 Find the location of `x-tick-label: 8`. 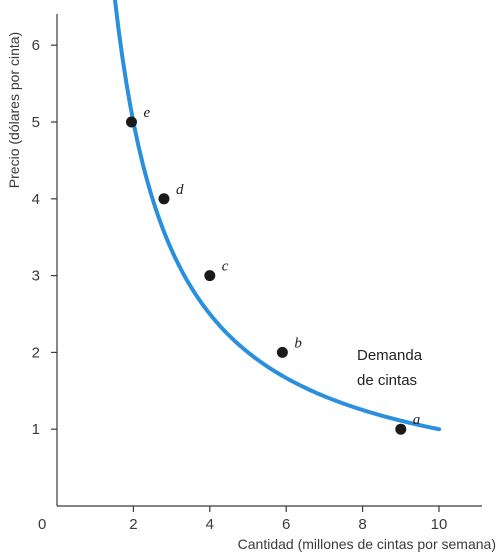

x-tick-label: 8 is located at coordinates (362, 524).